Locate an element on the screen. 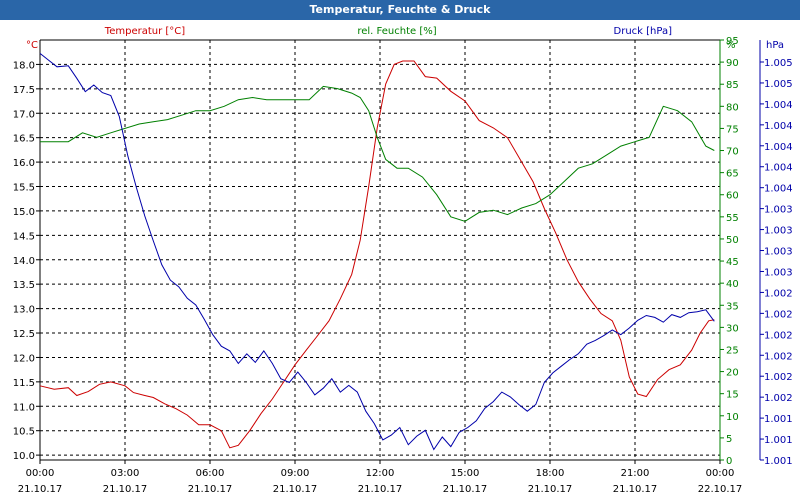  tick-label-temperature: 12.5 is located at coordinates (24, 334).